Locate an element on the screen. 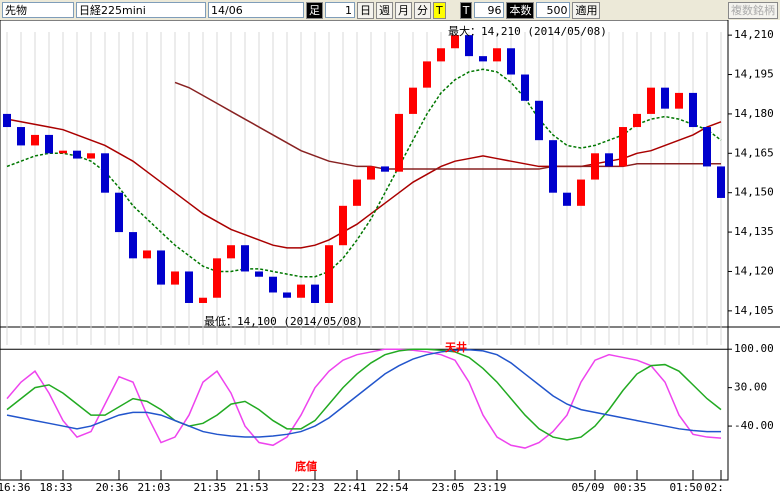 The width and height of the screenshot is (780, 500). y-tick-label: 14,180 is located at coordinates (754, 113).